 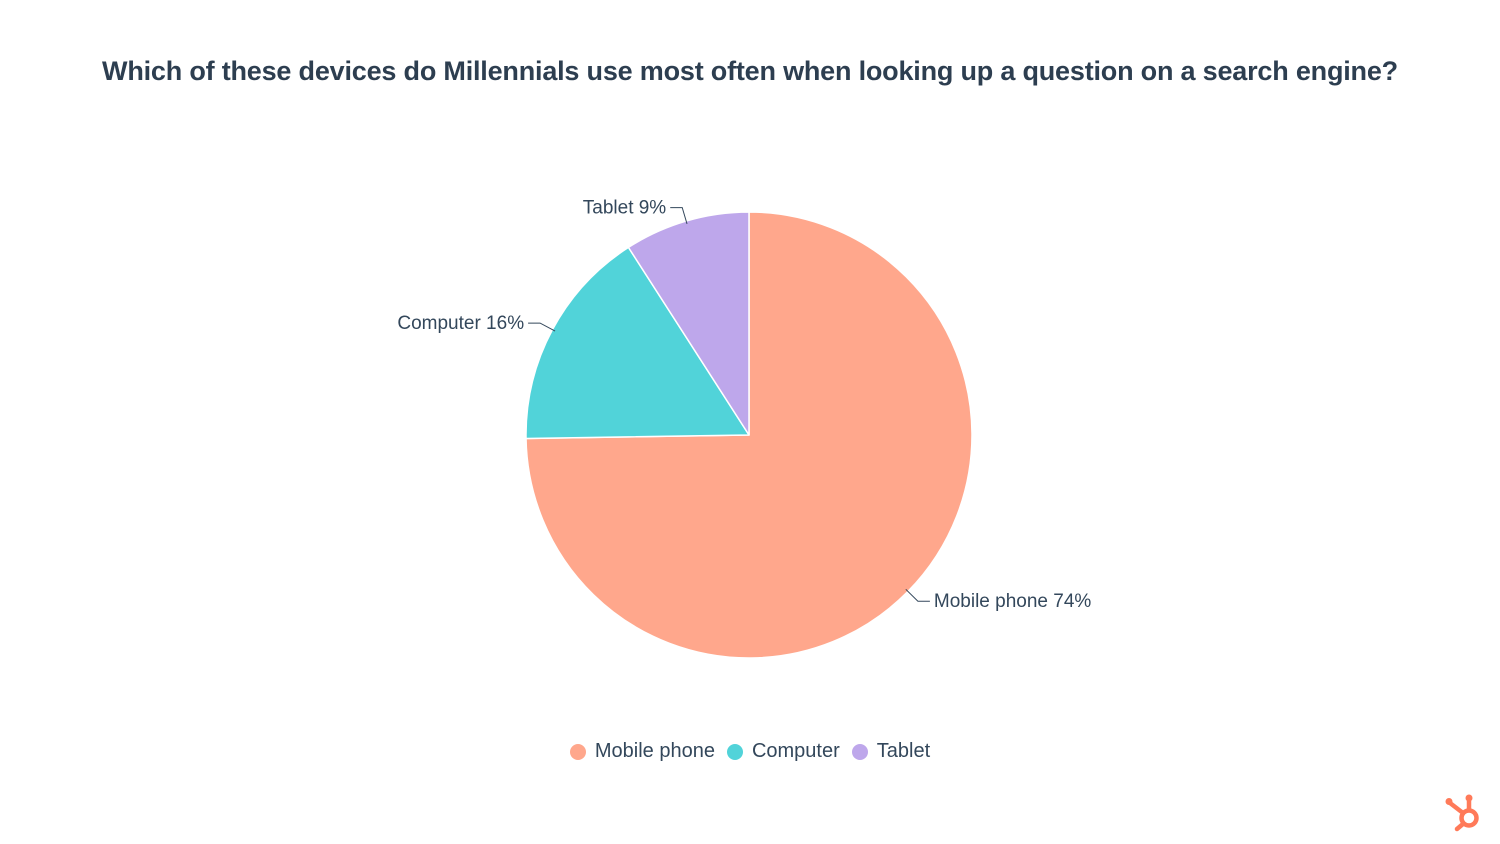 I want to click on legend-swatch-computer, so click(x=734, y=751).